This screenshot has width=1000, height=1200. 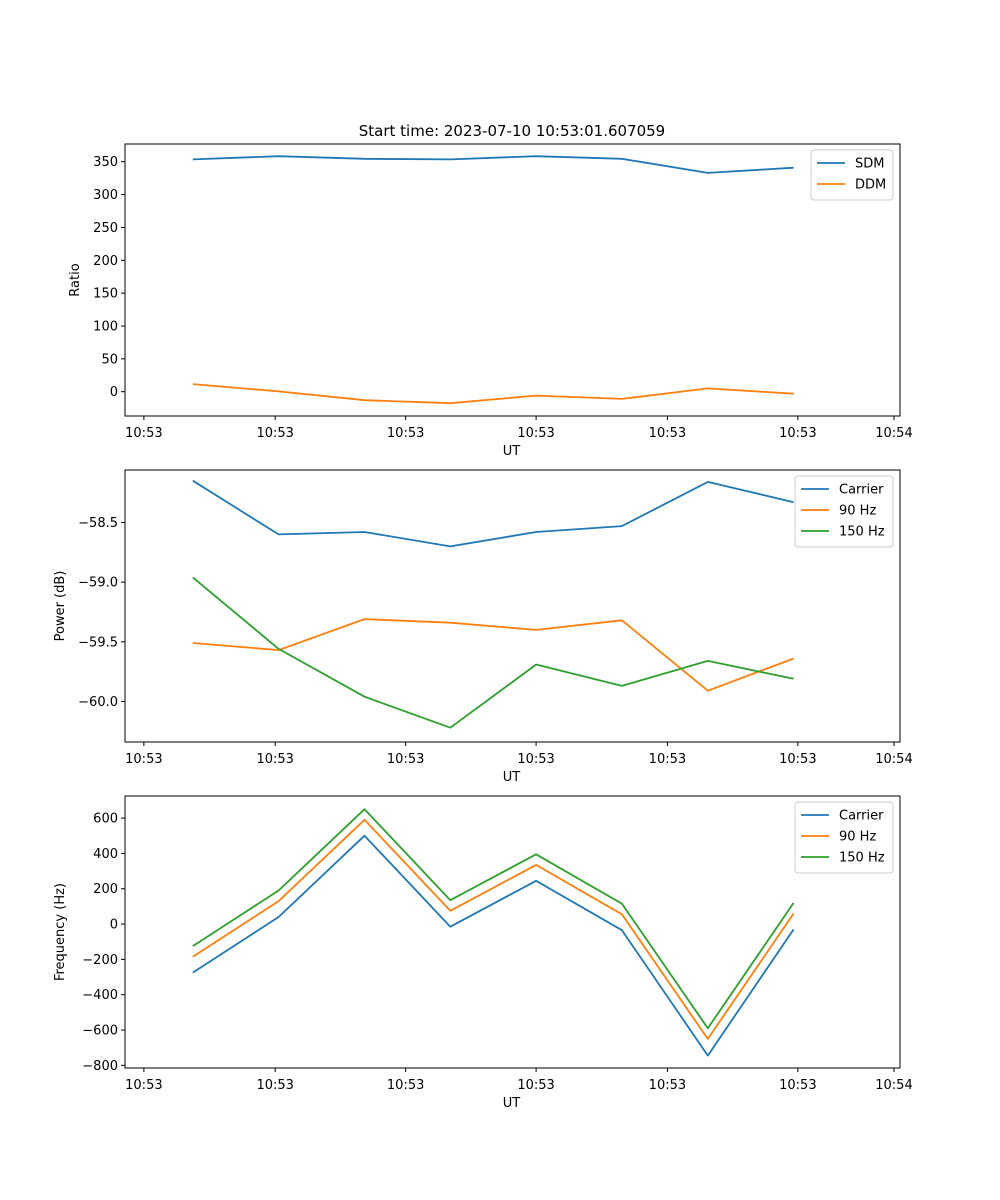 I want to click on power-ytick-label: −59.0, so click(x=98, y=583).